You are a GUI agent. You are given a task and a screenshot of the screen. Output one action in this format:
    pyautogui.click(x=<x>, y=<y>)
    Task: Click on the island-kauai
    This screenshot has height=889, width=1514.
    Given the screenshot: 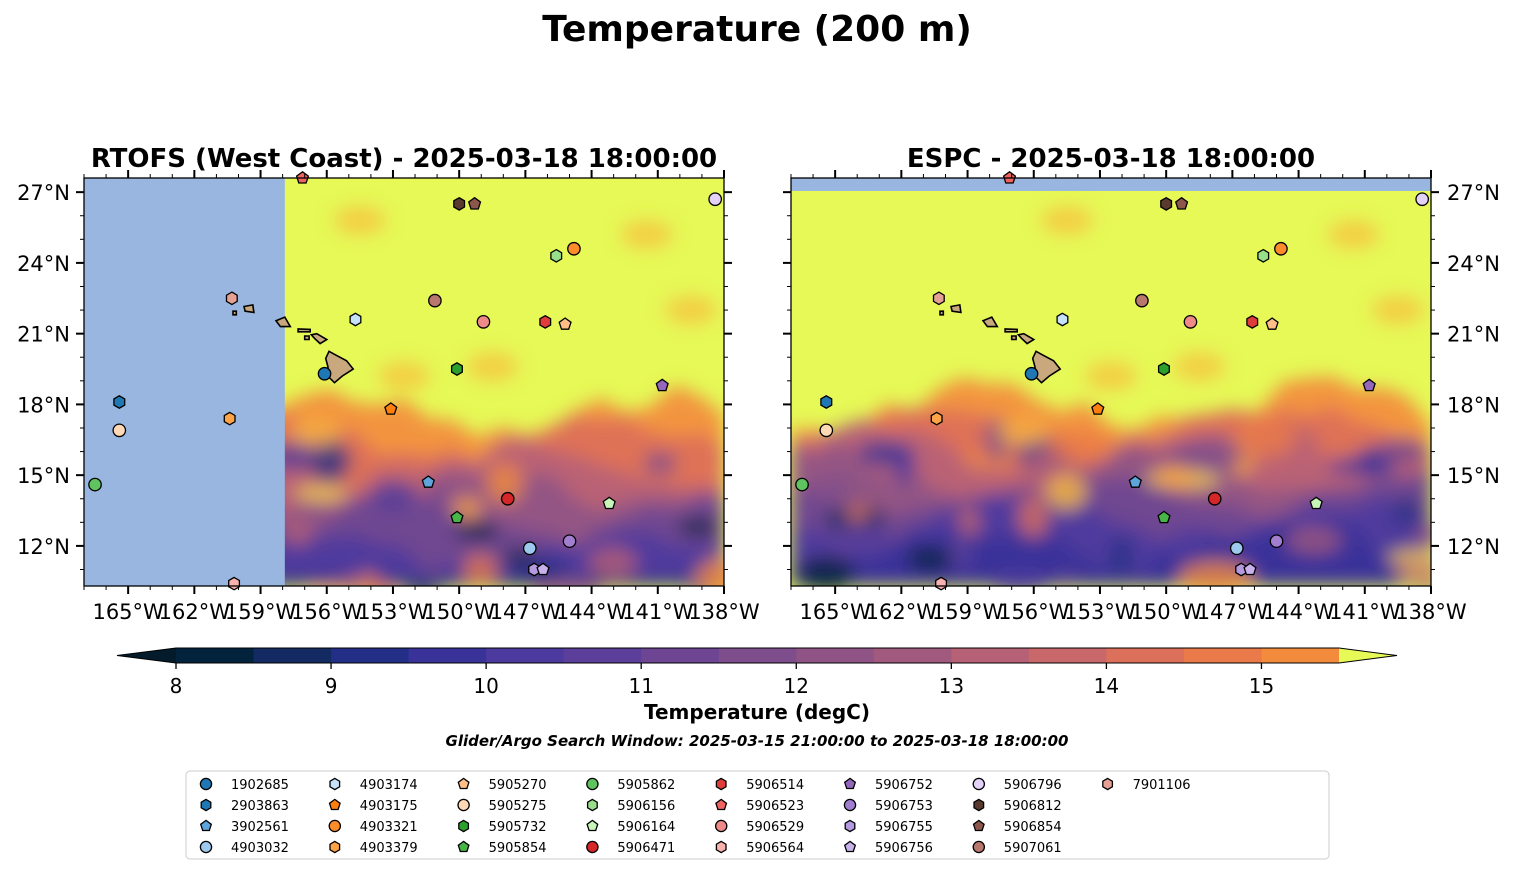 What is the action you would take?
    pyautogui.click(x=249, y=308)
    